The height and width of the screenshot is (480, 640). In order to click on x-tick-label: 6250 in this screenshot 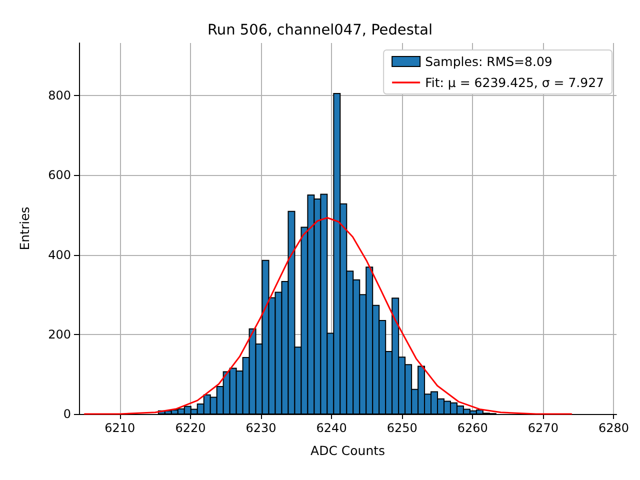, I will do `click(402, 428)`.